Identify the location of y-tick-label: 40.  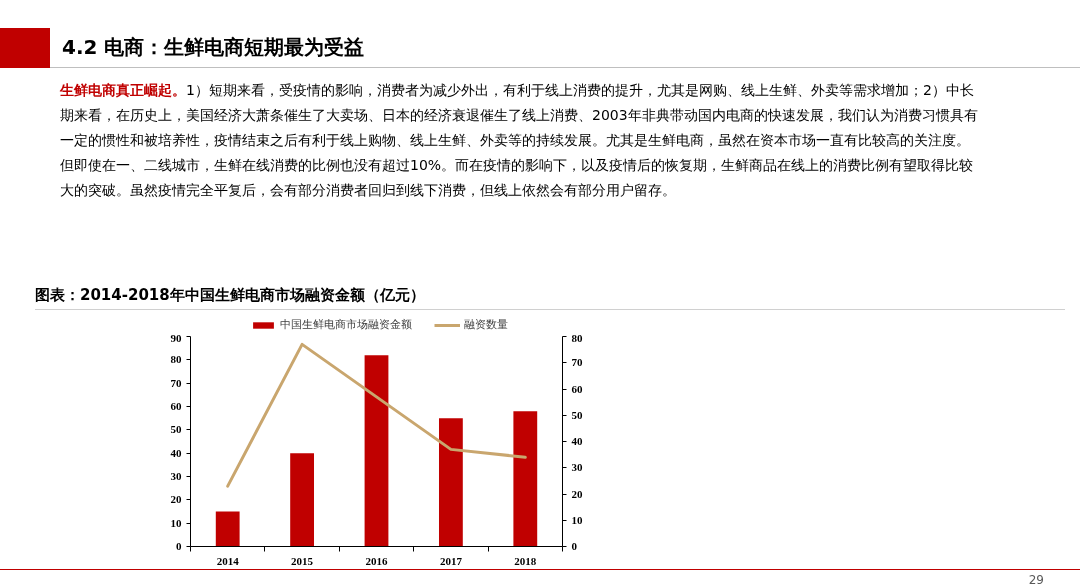
(176, 452).